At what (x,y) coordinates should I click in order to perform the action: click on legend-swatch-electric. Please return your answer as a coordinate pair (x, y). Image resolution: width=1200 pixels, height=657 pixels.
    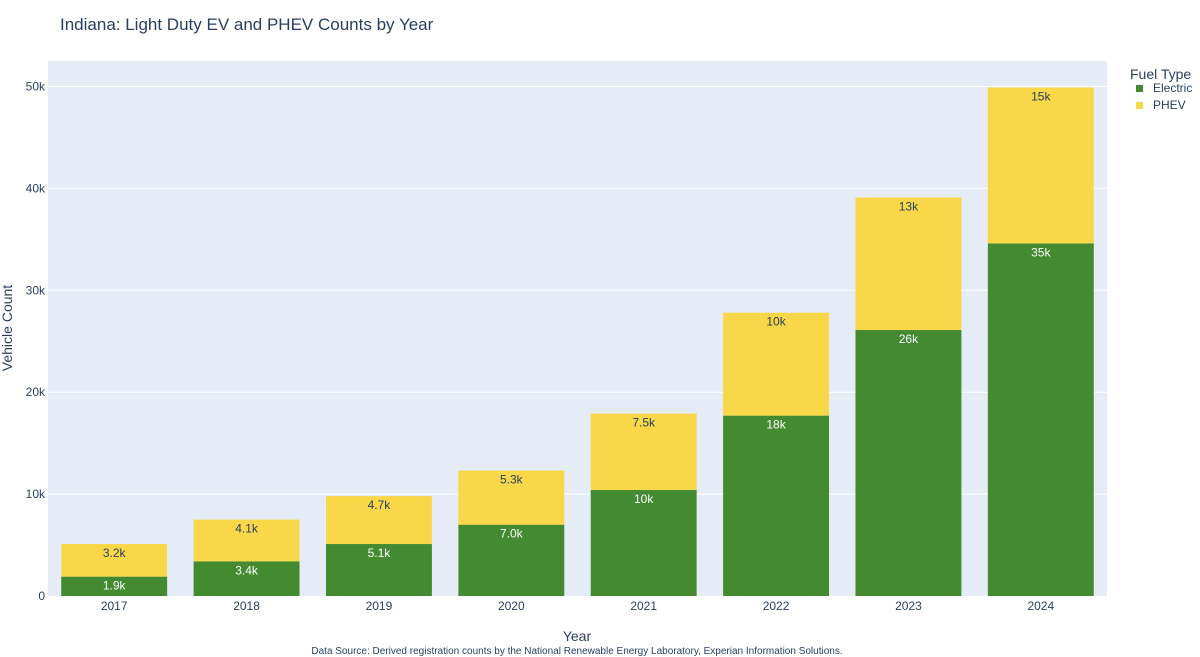
    Looking at the image, I should click on (1139, 88).